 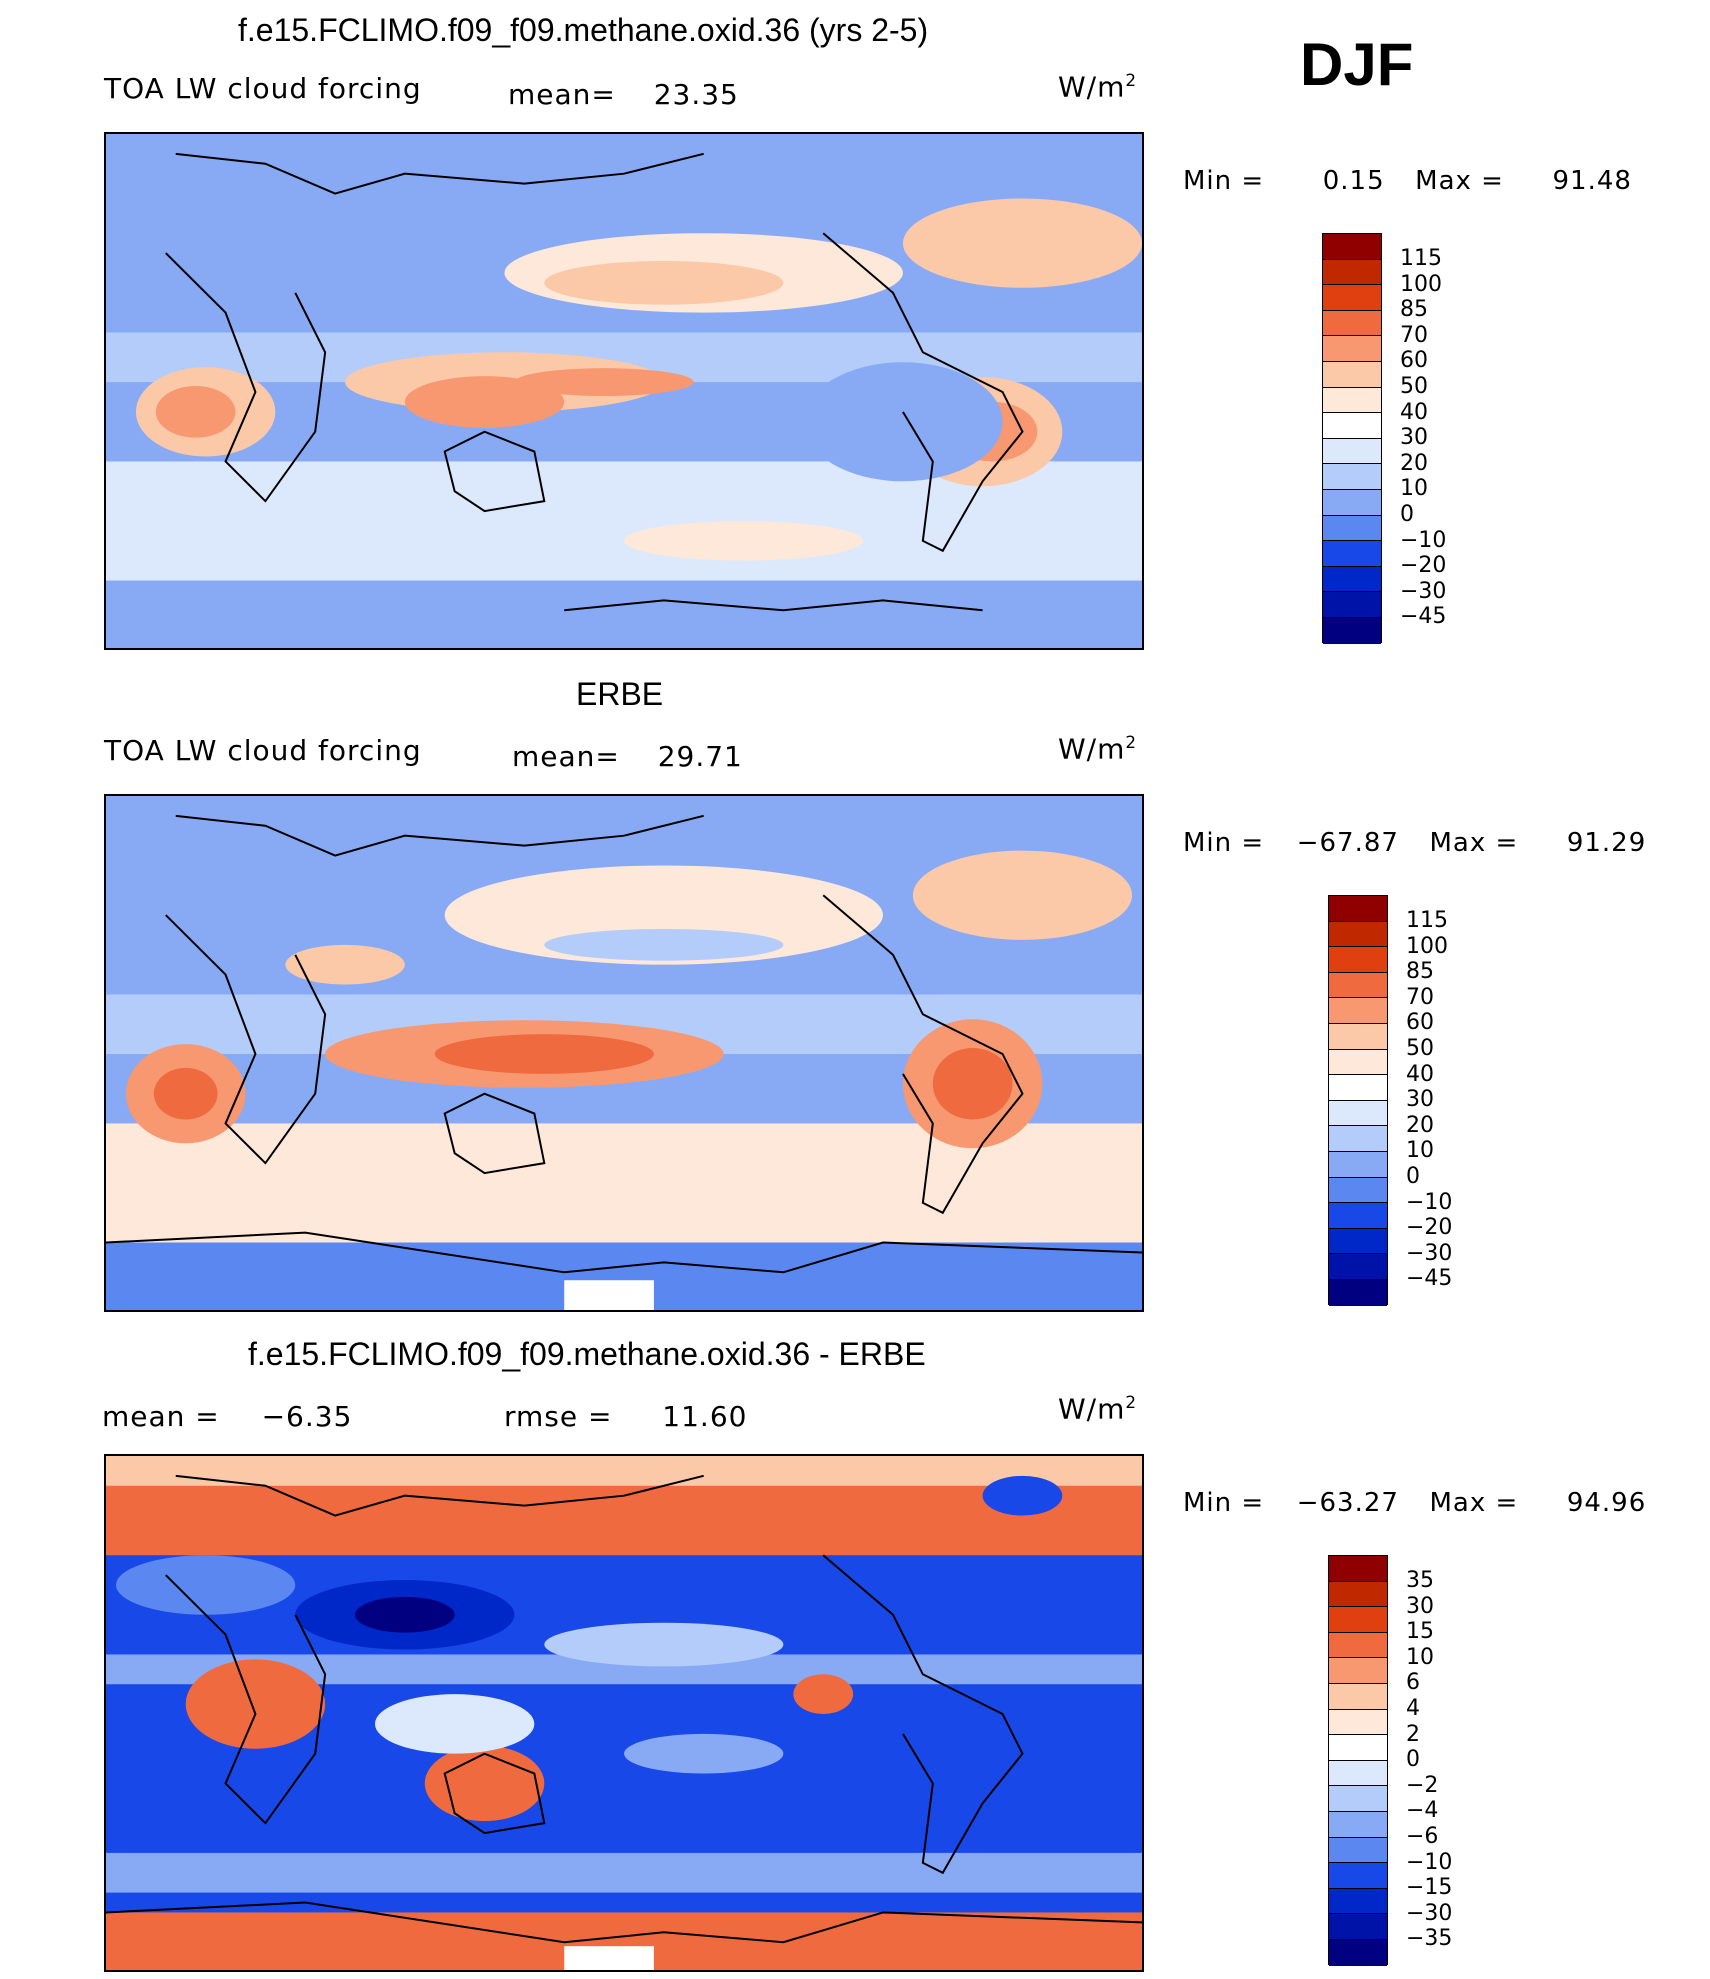 What do you see at coordinates (1474, 1503) in the screenshot?
I see `panel3-max-label: Max =` at bounding box center [1474, 1503].